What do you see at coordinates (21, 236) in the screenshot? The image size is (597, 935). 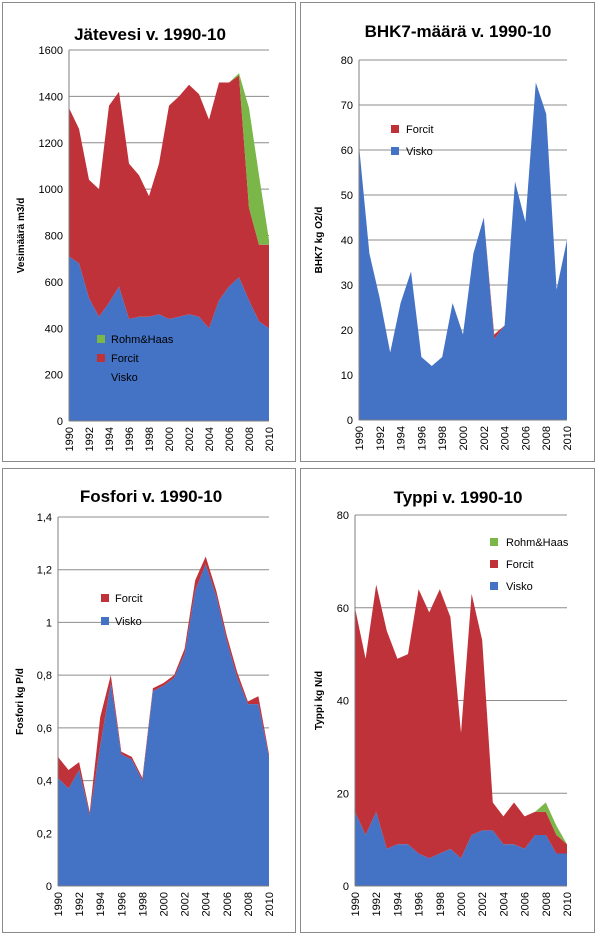 I see `y-axis-label: Vesimäärä m3/d` at bounding box center [21, 236].